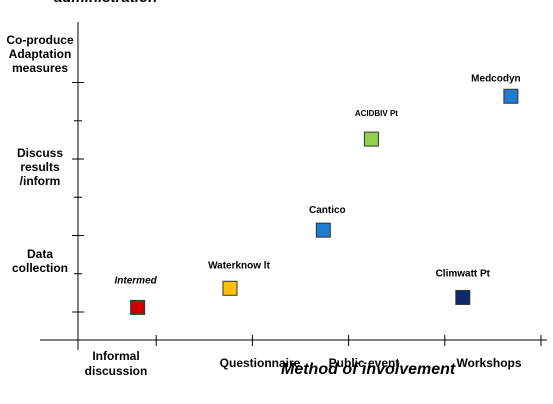 The height and width of the screenshot is (404, 553). I want to click on x-category-label: Public event, so click(364, 363).